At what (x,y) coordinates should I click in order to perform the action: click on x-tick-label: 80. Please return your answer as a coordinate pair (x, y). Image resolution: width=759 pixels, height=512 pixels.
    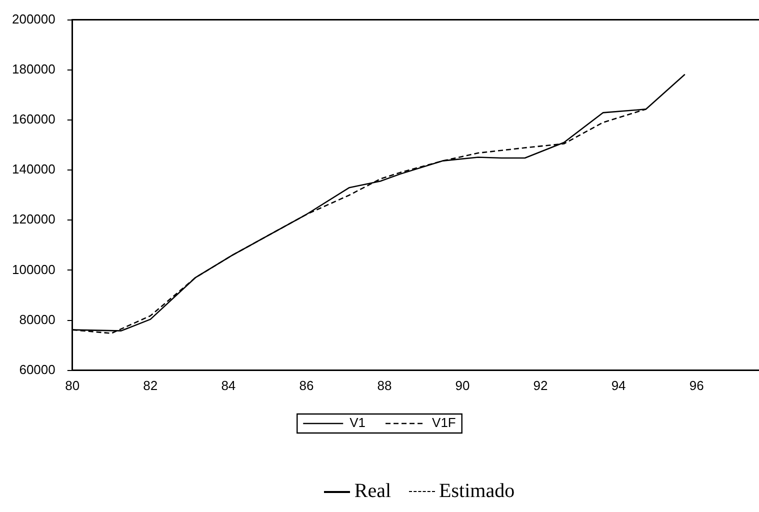
    Looking at the image, I should click on (72, 385).